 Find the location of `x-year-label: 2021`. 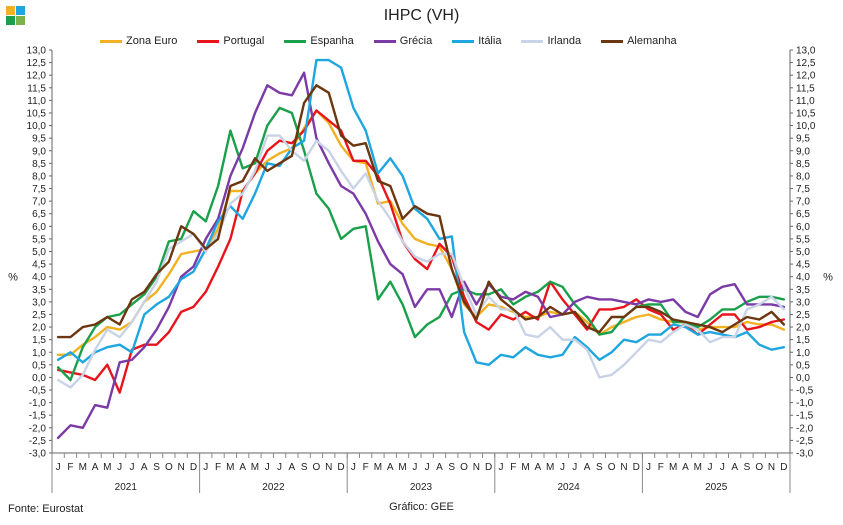

x-year-label: 2021 is located at coordinates (126, 487).